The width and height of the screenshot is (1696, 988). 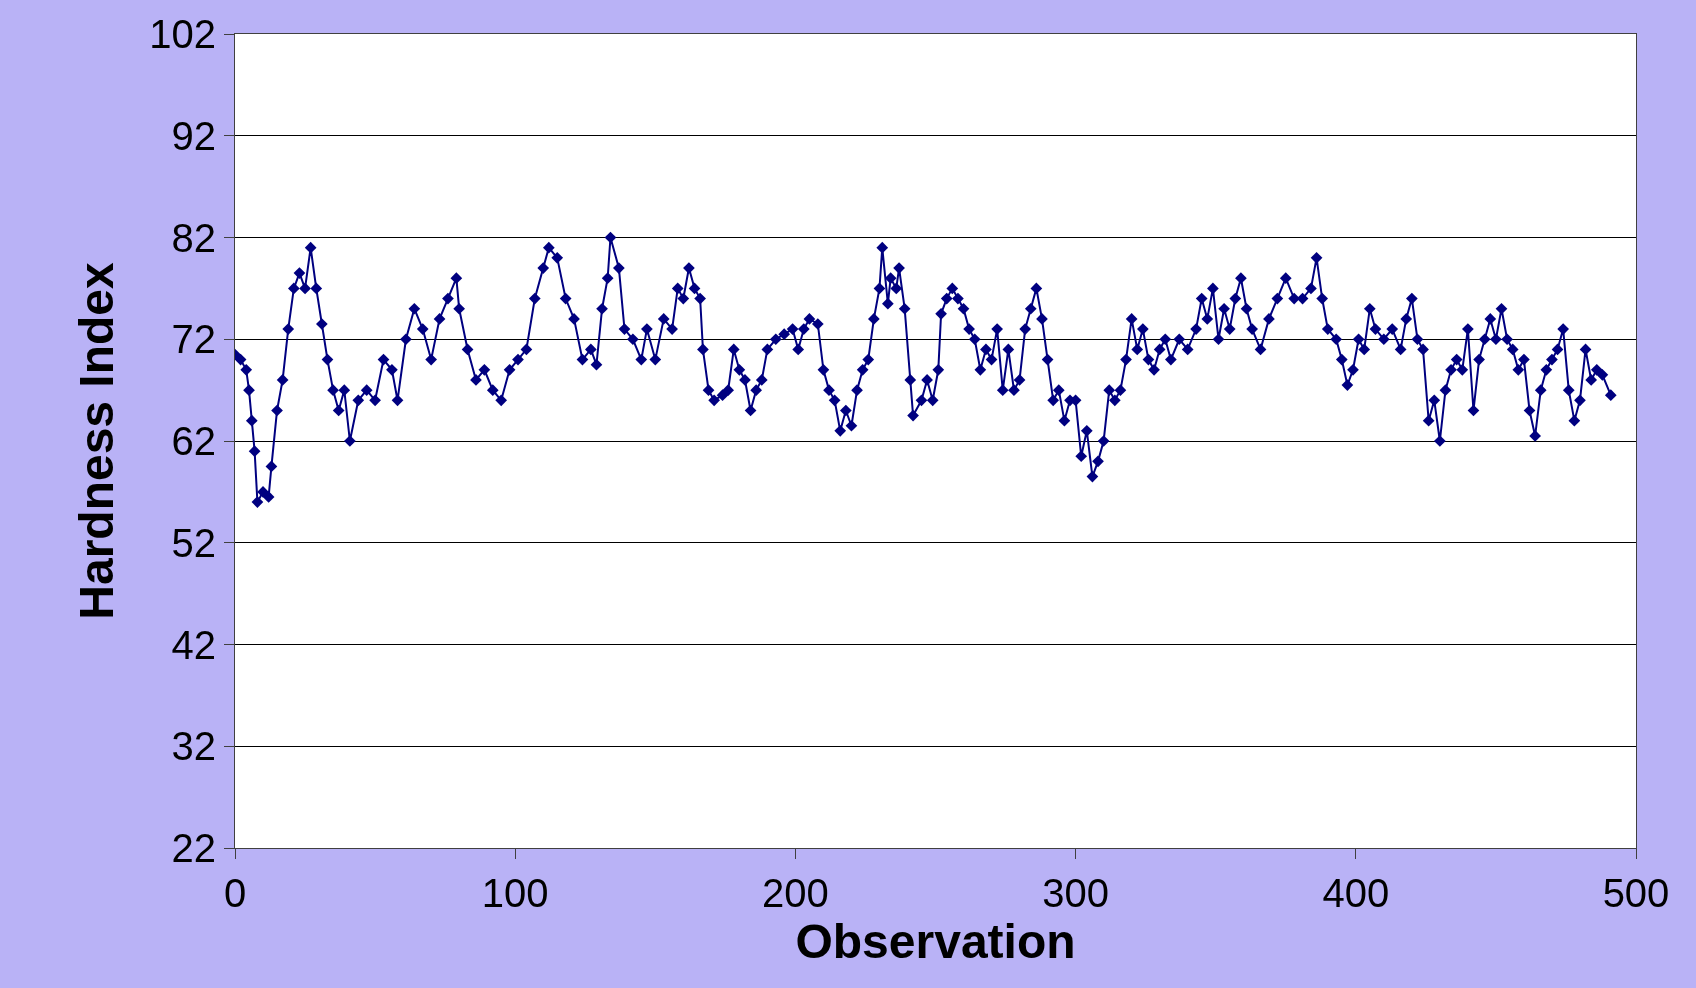 I want to click on x-tick-label: 100, so click(x=515, y=893).